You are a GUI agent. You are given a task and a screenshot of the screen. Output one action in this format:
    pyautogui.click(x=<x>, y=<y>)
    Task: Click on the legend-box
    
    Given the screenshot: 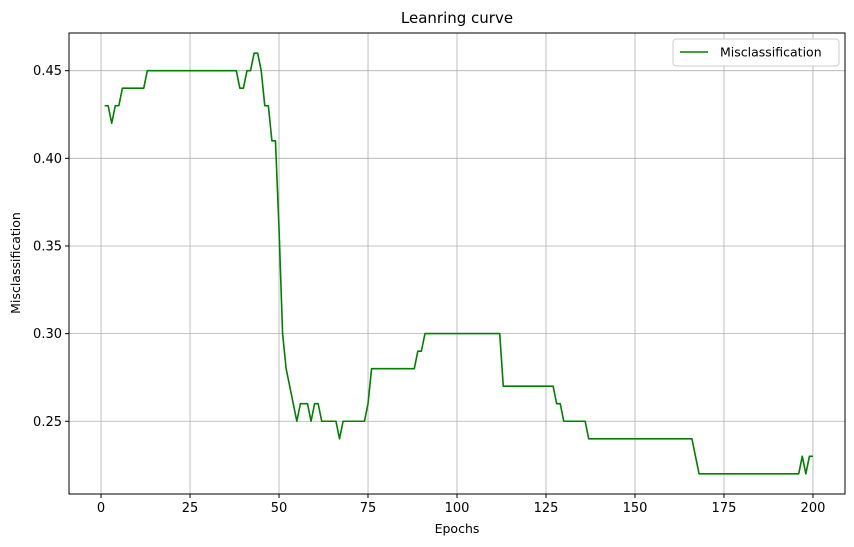 What is the action you would take?
    pyautogui.click(x=756, y=52)
    